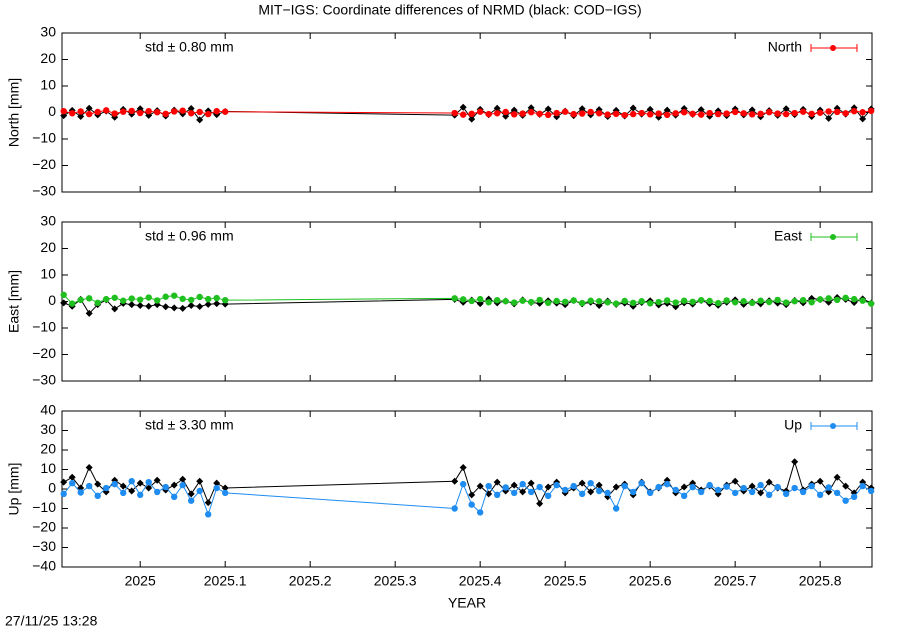 This screenshot has height=630, width=900. I want to click on series-line, so click(467, 498).